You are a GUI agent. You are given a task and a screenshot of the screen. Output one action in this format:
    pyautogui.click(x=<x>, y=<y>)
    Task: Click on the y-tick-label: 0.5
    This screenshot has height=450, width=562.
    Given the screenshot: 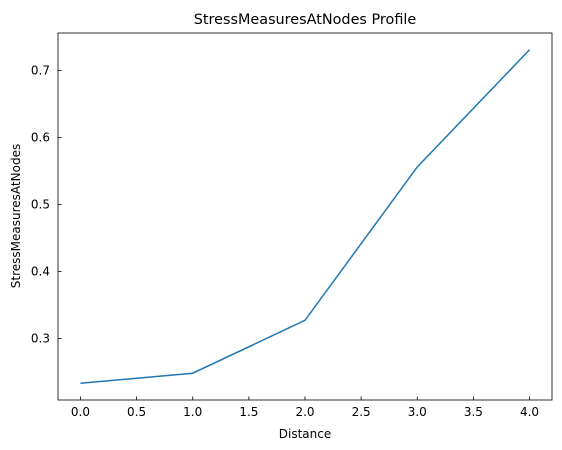 What is the action you would take?
    pyautogui.click(x=40, y=204)
    